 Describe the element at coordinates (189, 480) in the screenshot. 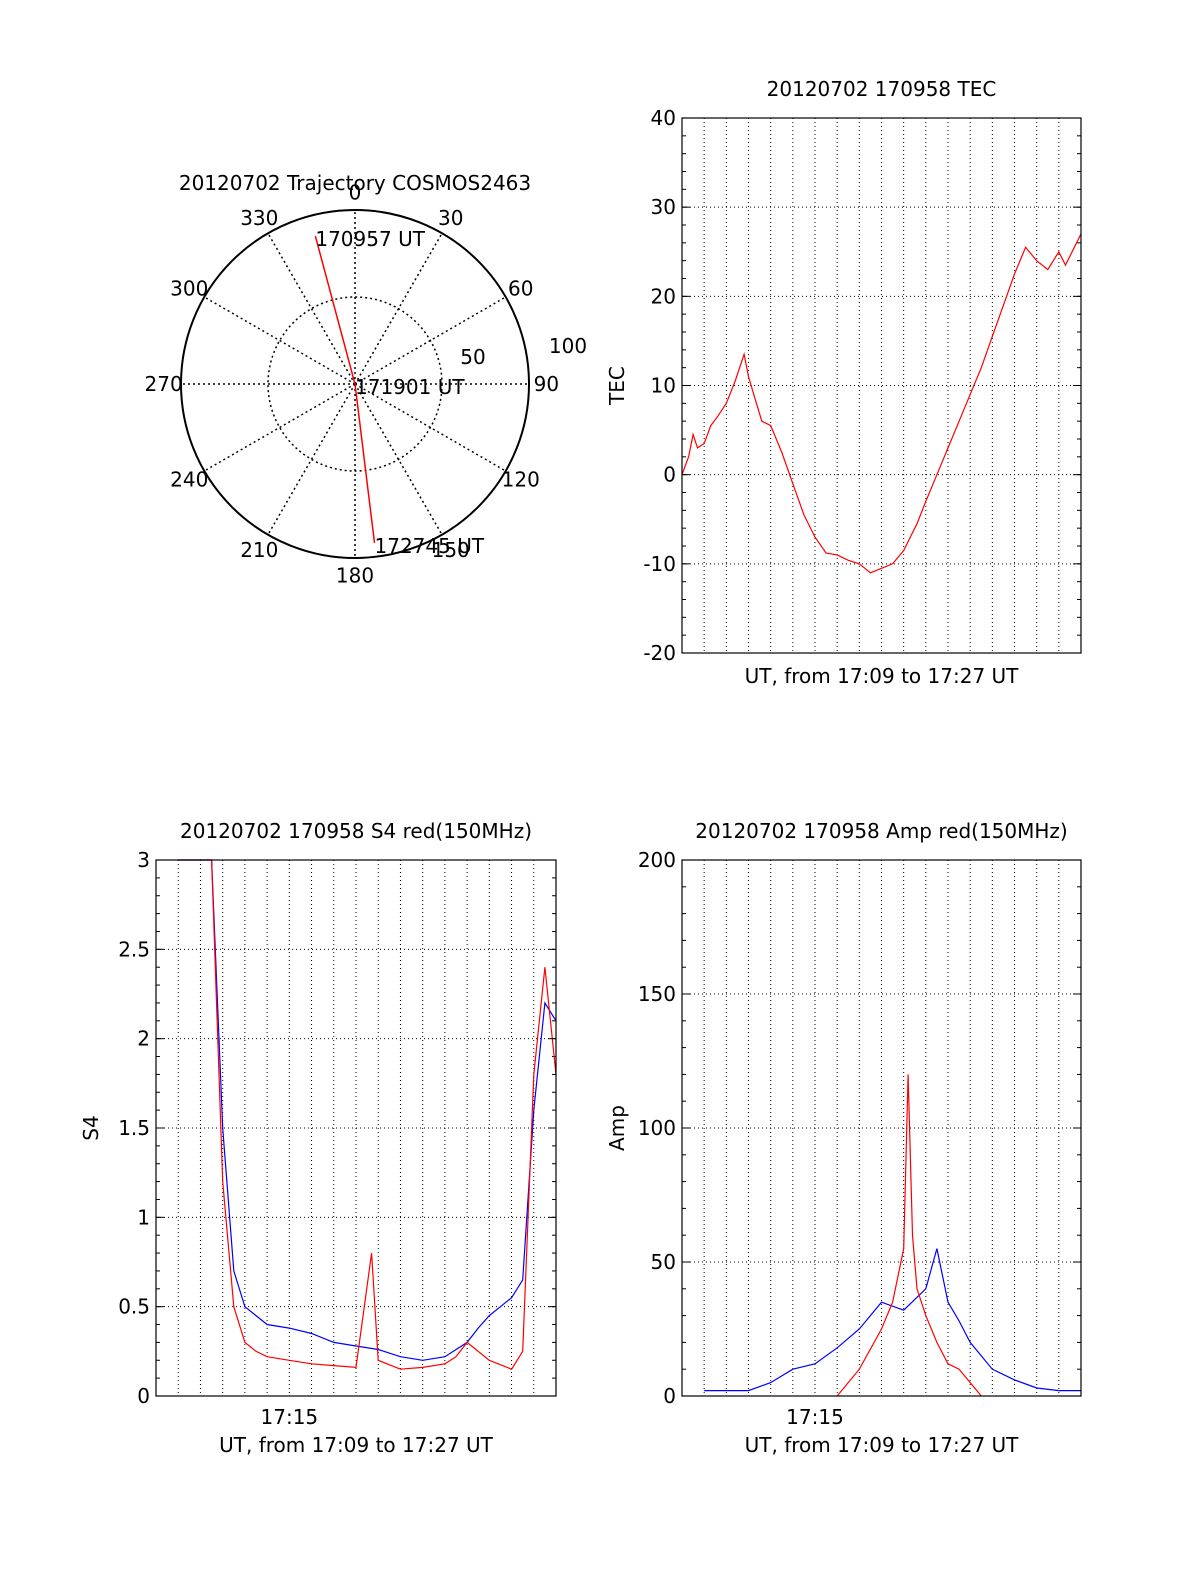

I see `azimuth-tick-label: 240` at that location.